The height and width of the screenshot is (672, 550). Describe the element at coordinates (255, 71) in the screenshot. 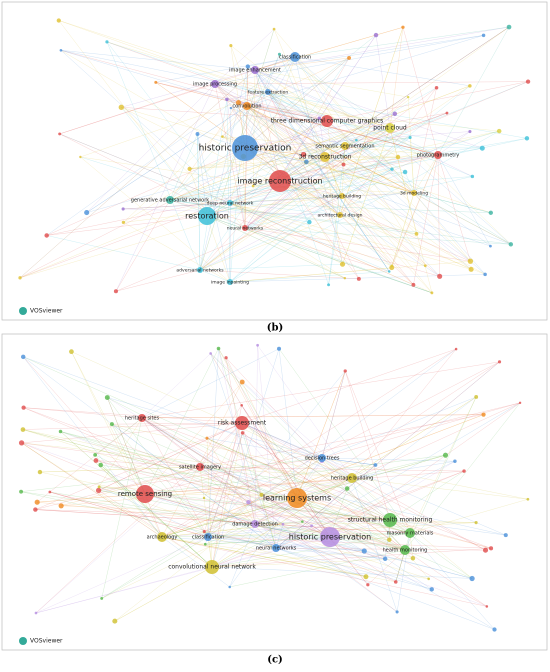

I see `node-label: image enhancement` at that location.